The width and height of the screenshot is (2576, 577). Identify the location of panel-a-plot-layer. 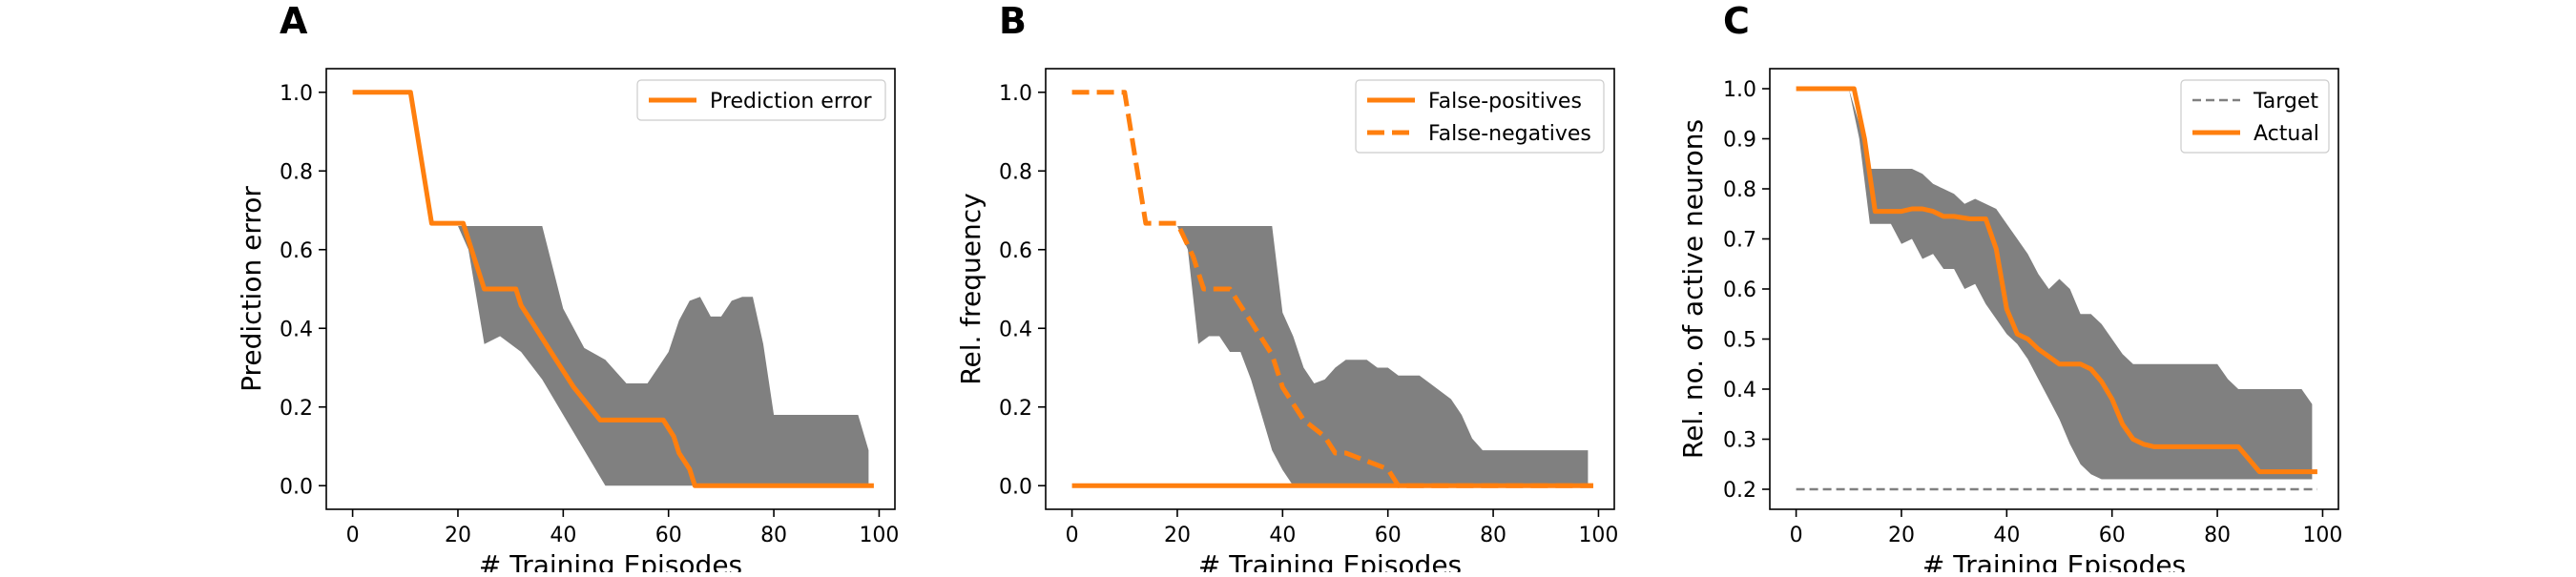
(613, 289).